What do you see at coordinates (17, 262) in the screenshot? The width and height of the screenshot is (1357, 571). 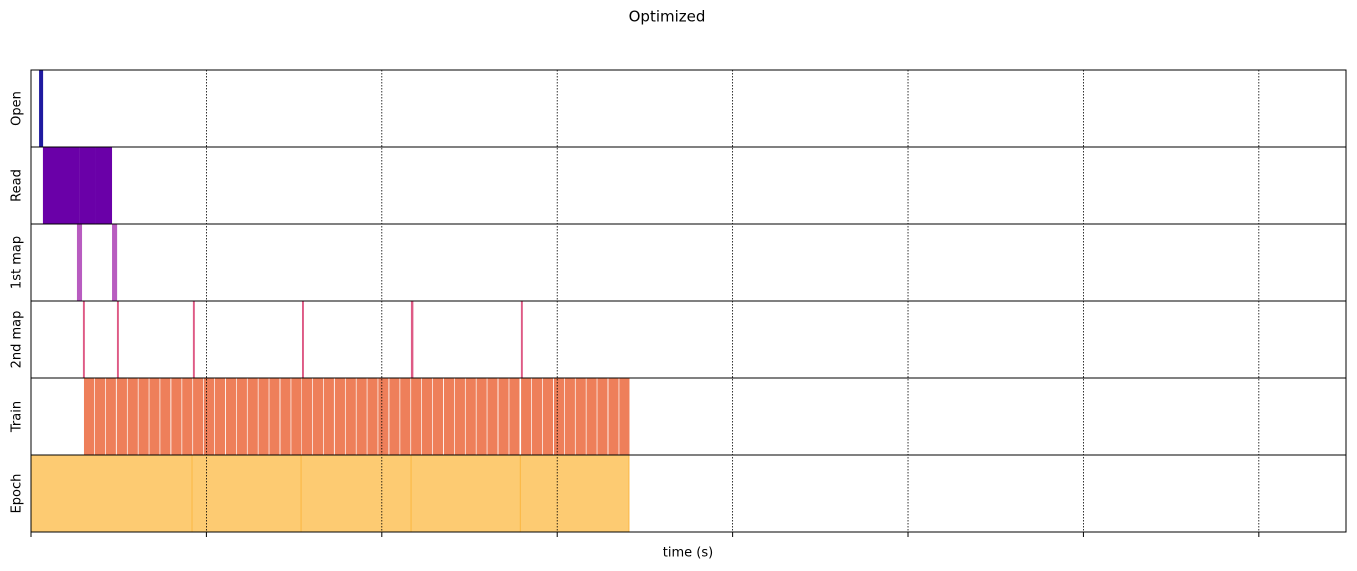 I see `row-label: 1st map` at bounding box center [17, 262].